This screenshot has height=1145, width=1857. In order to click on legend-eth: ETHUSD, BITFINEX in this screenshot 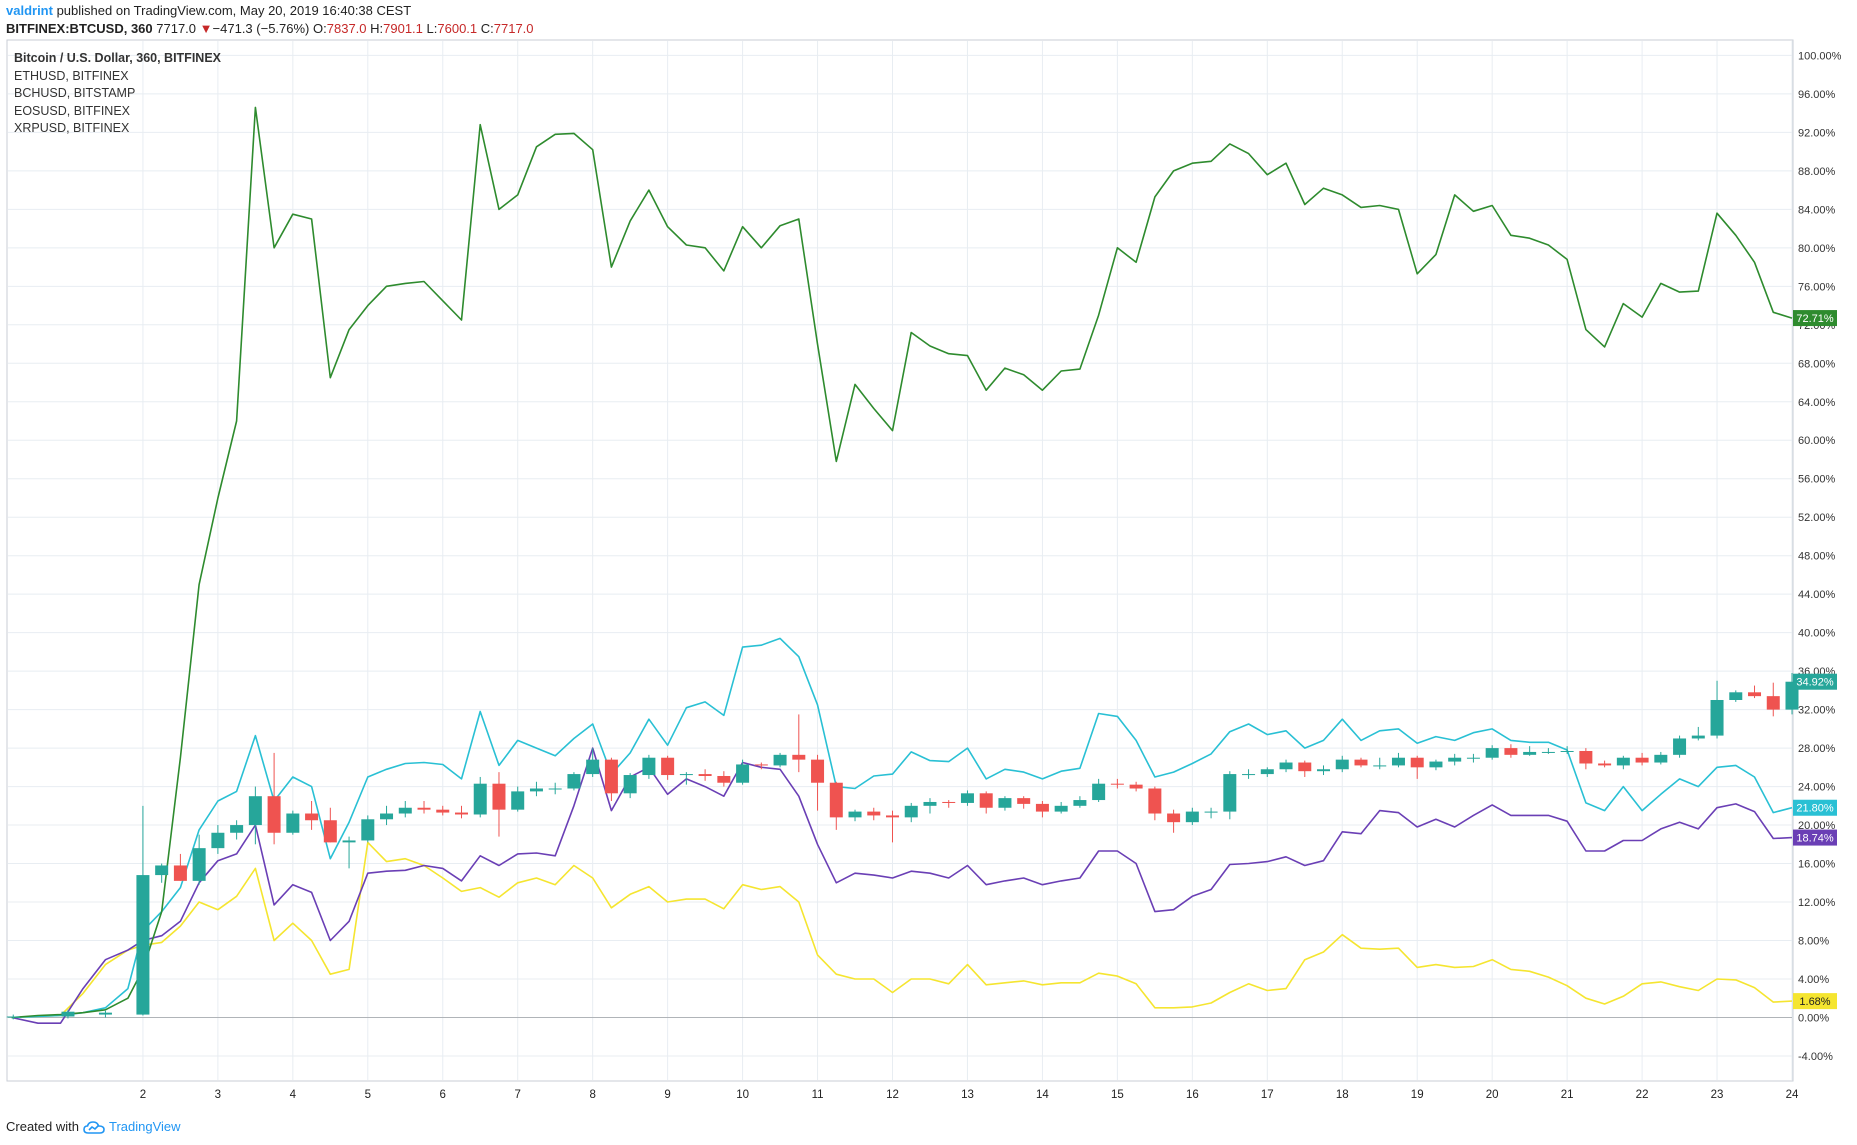, I will do `click(71, 75)`.